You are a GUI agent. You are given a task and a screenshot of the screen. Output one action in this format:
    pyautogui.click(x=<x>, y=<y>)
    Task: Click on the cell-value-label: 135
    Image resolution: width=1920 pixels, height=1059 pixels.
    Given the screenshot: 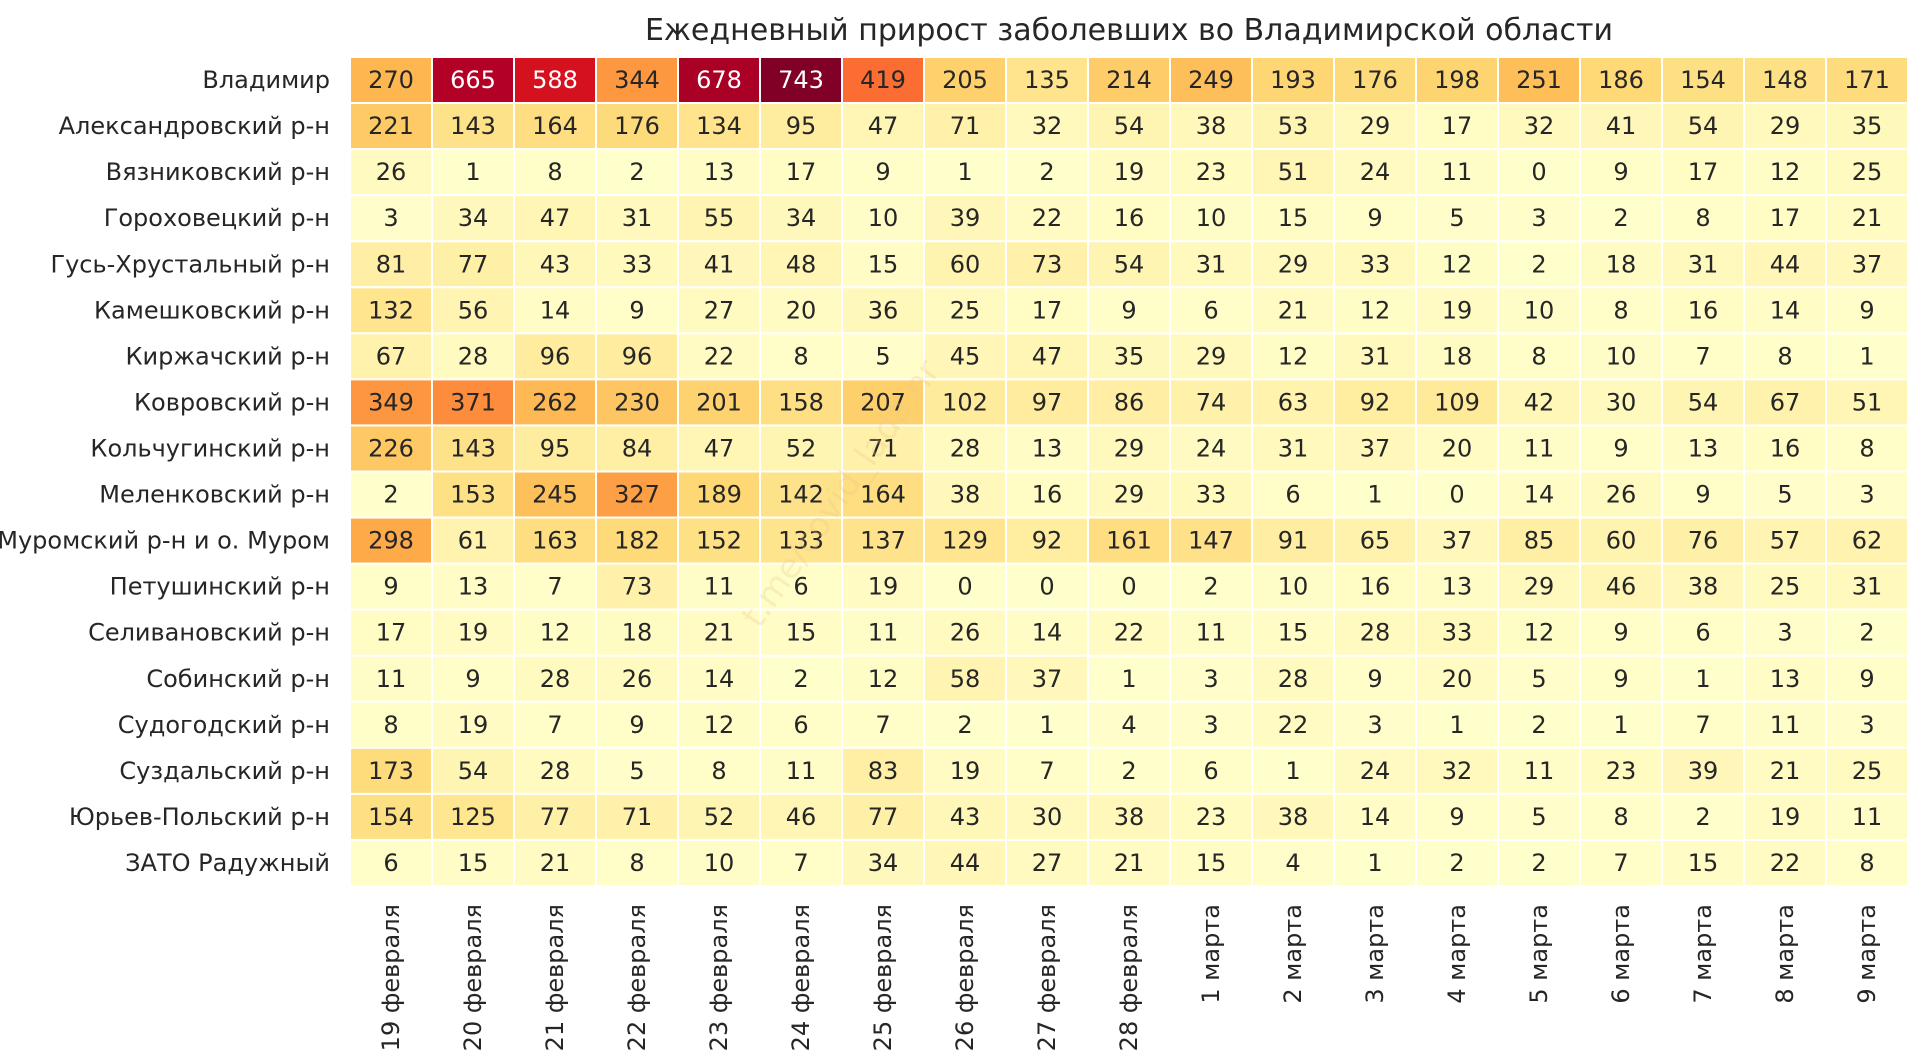 What is the action you would take?
    pyautogui.click(x=1047, y=80)
    